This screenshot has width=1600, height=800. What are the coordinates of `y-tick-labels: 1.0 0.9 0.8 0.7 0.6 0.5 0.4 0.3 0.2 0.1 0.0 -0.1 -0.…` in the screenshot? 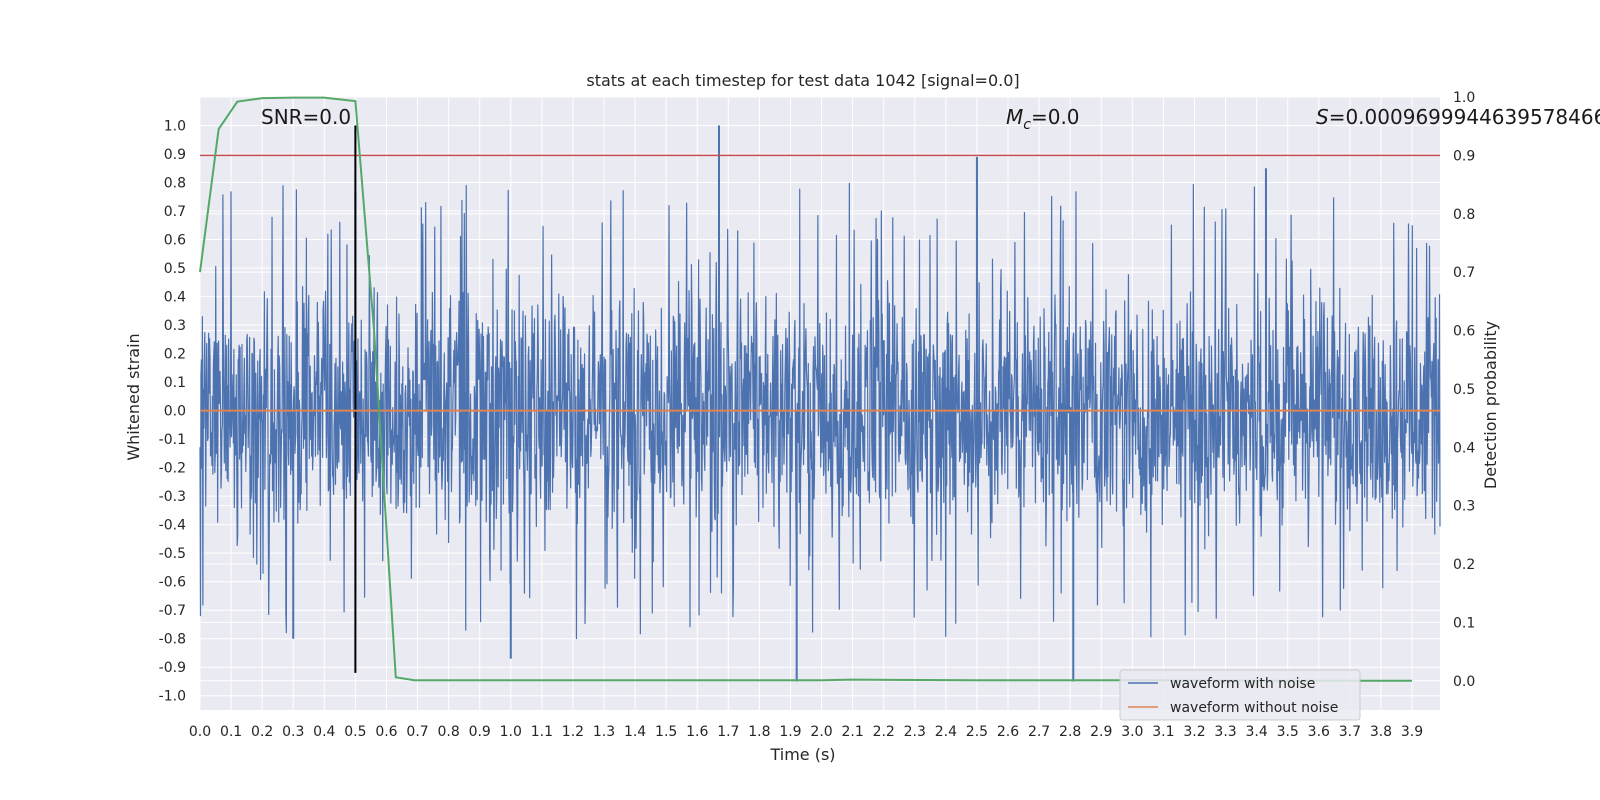 It's located at (172, 412).